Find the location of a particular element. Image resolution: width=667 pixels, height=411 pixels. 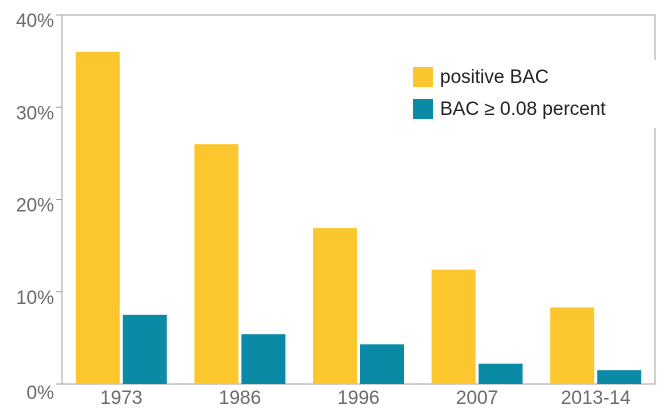

legend-label: positive BAC is located at coordinates (494, 77).